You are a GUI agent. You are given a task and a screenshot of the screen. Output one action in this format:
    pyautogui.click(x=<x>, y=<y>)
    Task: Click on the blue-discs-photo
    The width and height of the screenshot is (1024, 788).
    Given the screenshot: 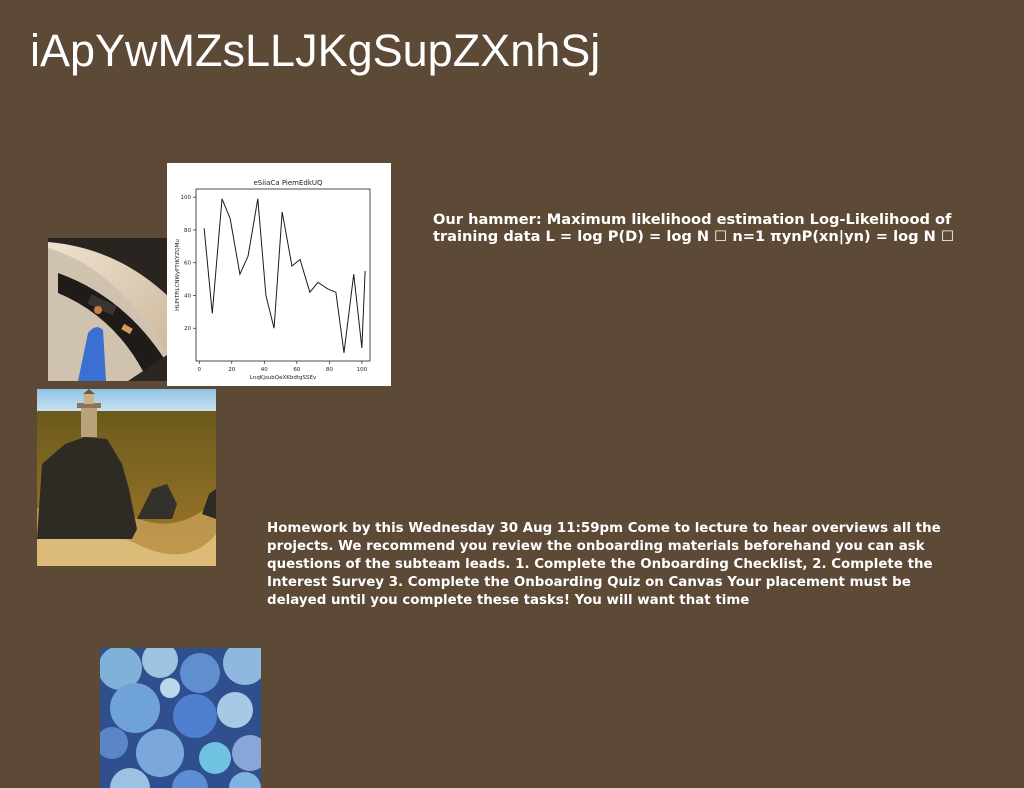 What is the action you would take?
    pyautogui.click(x=180, y=718)
    